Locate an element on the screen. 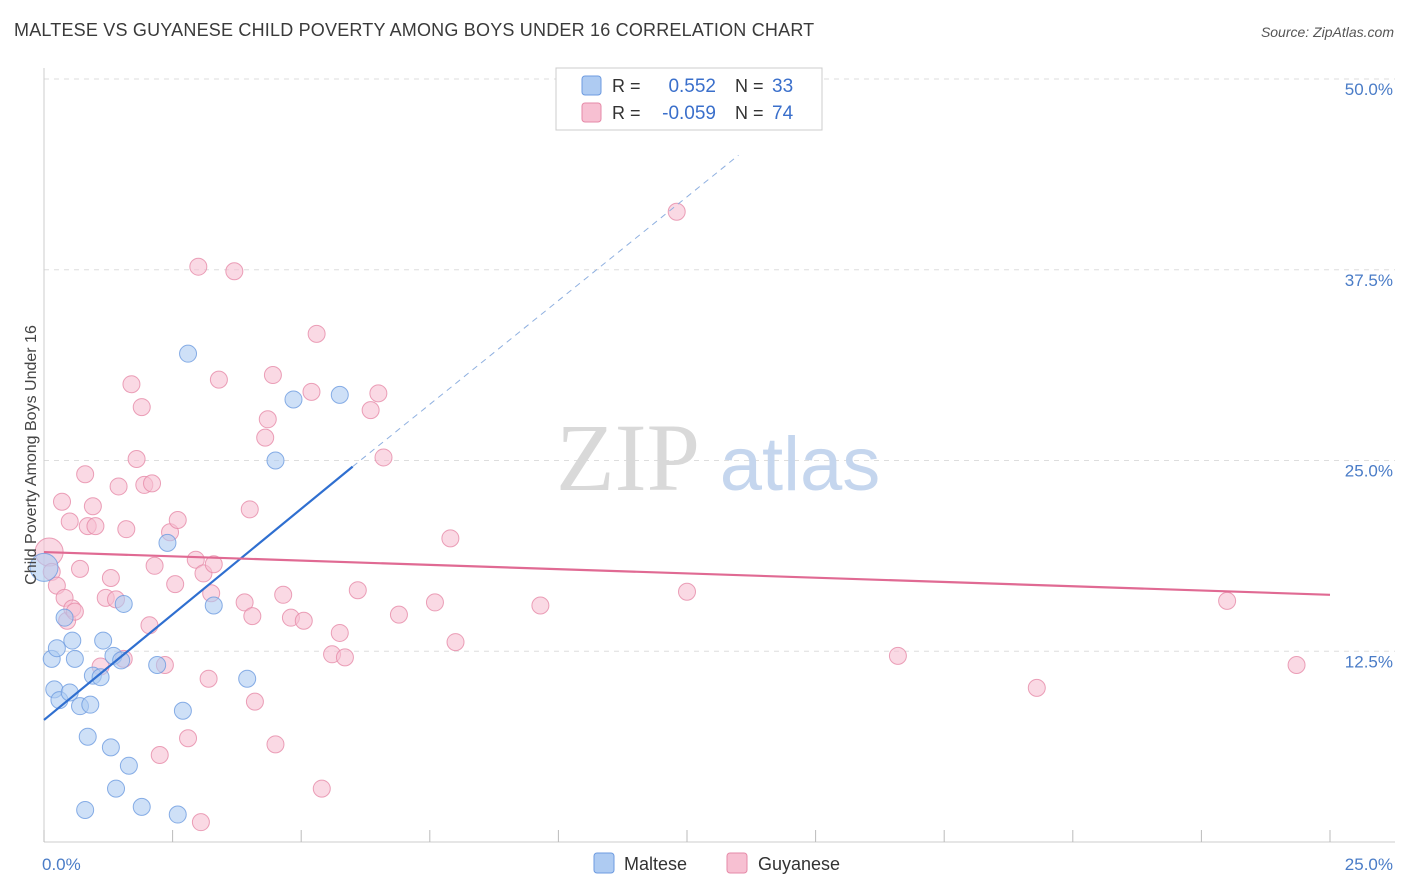  legend-r-label-1: R = is located at coordinates (626, 86).